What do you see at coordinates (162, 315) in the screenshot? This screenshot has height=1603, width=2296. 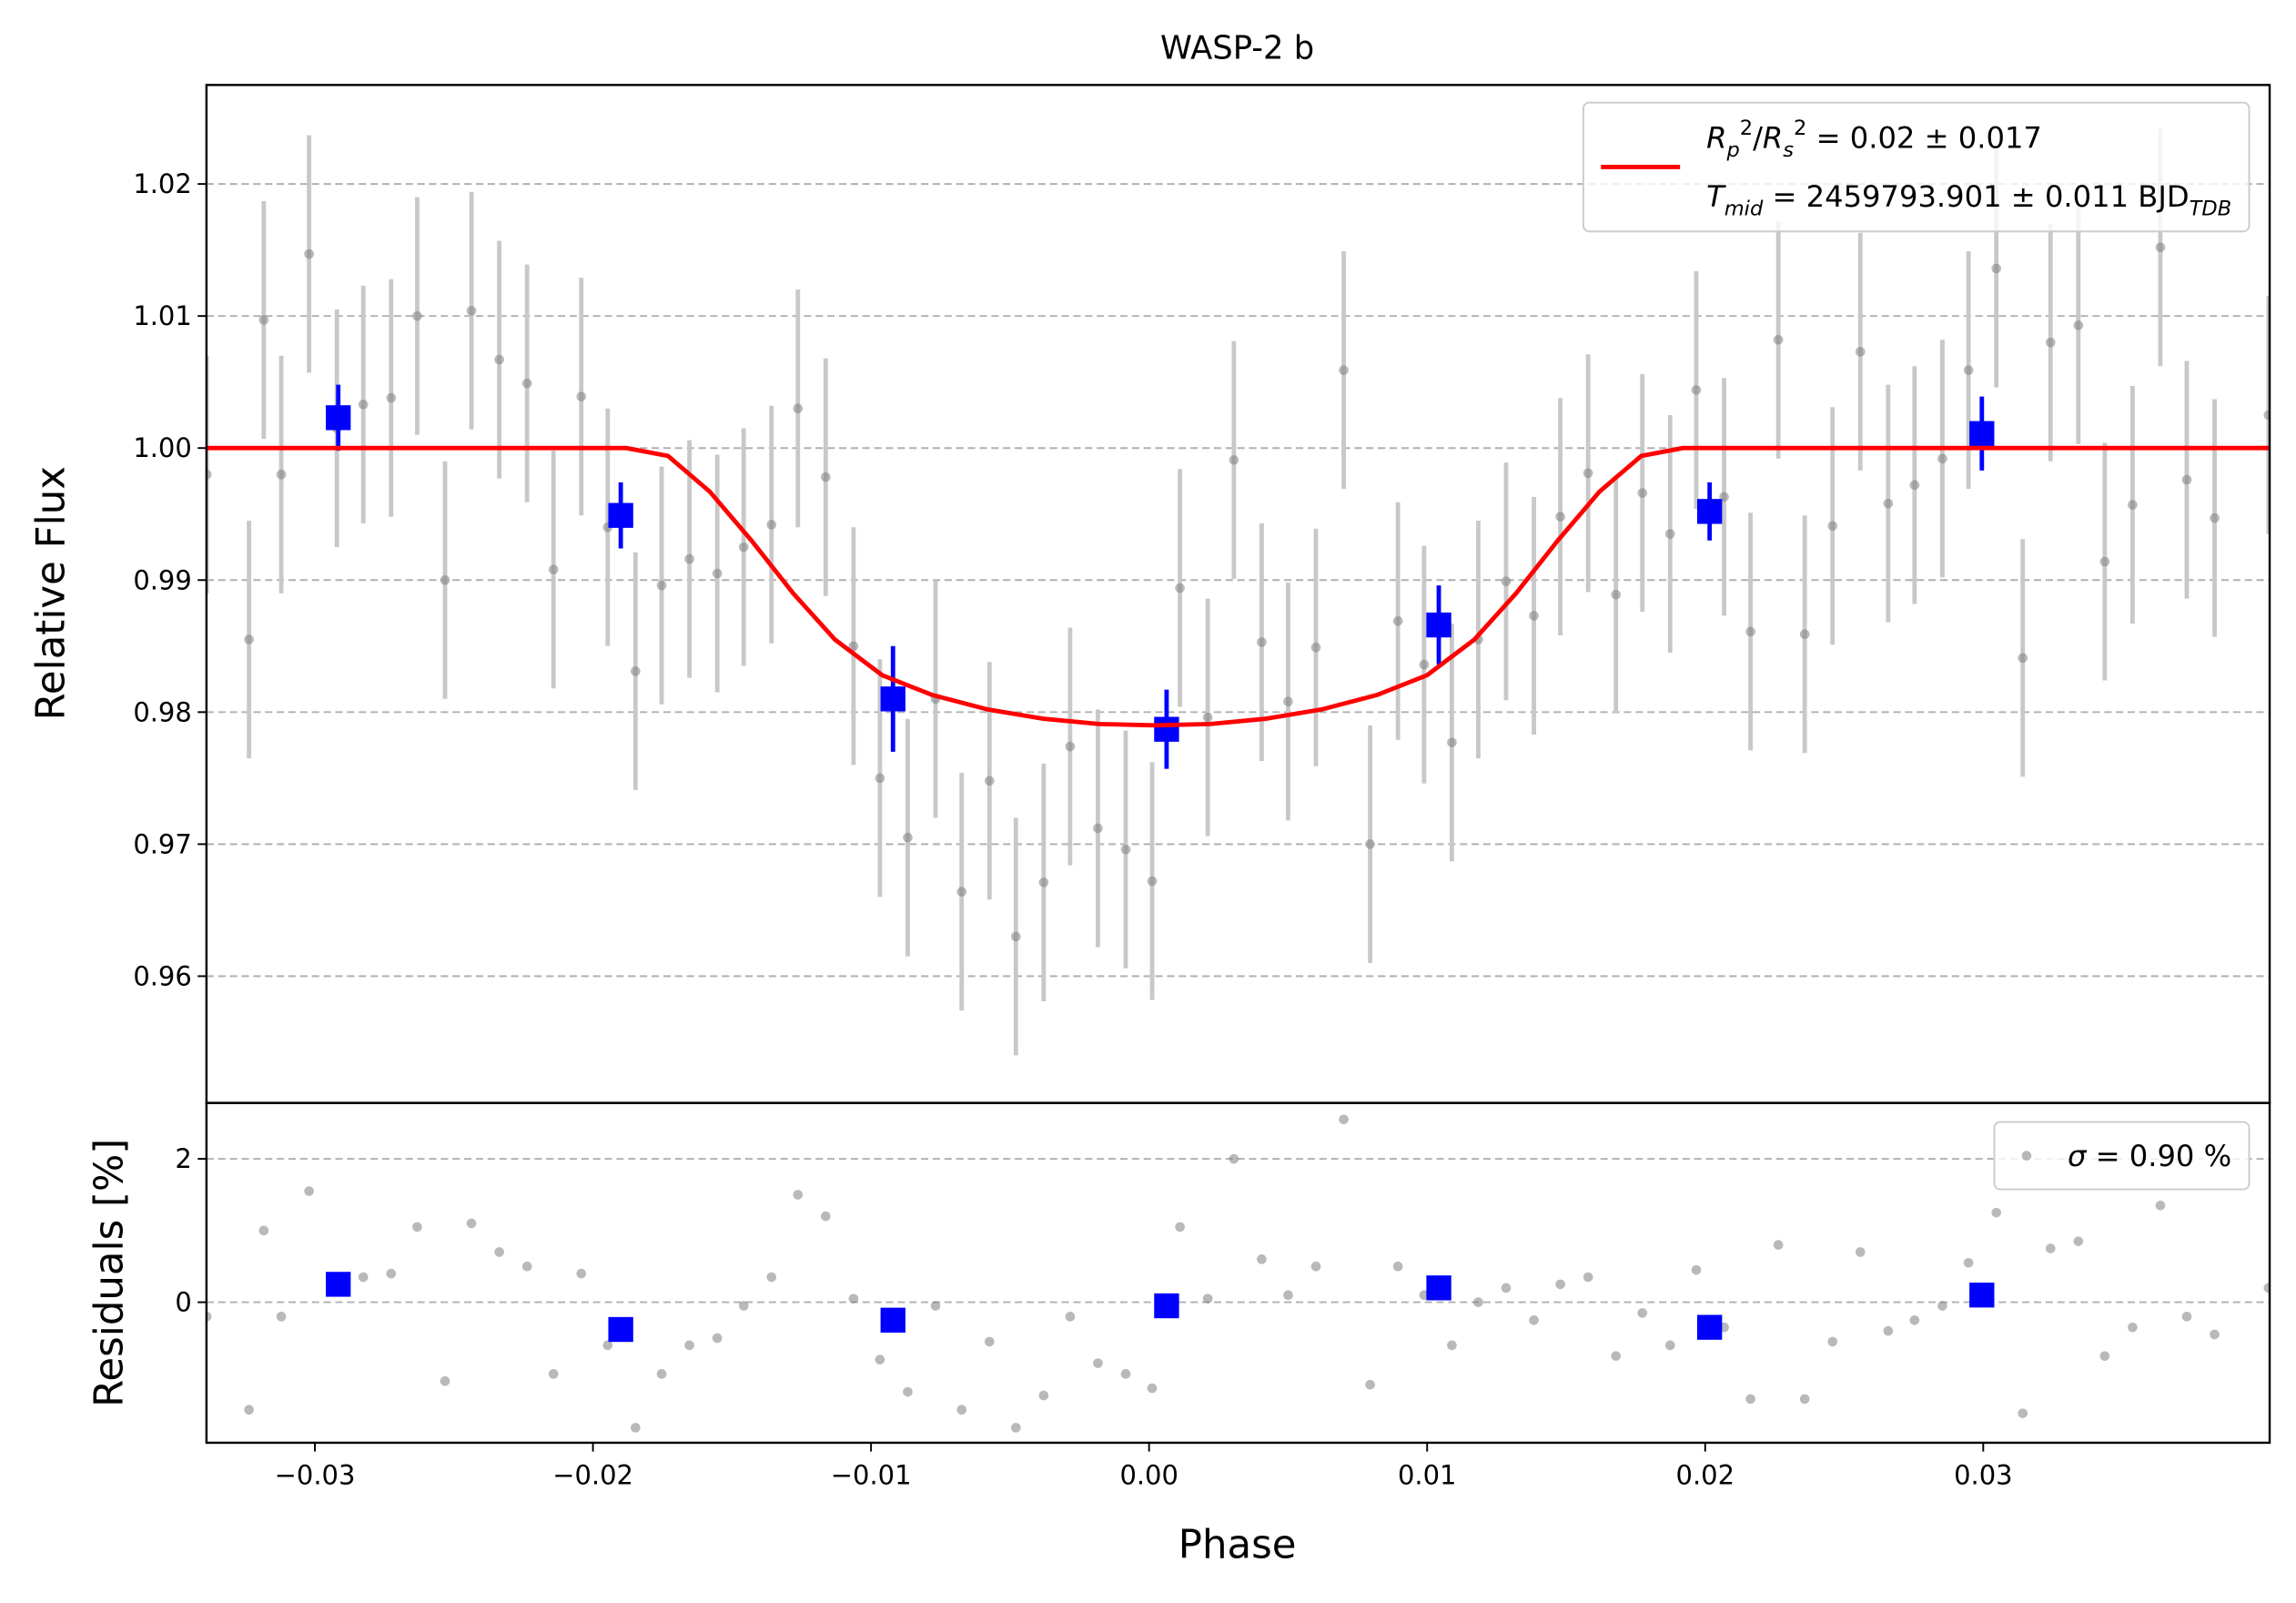 I see `y-tick-label: 1.01` at bounding box center [162, 315].